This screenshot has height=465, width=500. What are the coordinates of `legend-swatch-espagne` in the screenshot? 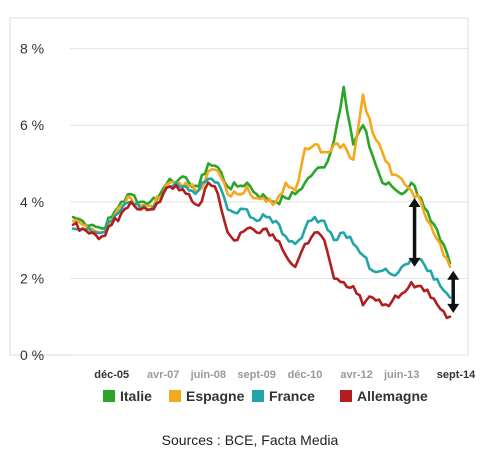 It's located at (175, 396).